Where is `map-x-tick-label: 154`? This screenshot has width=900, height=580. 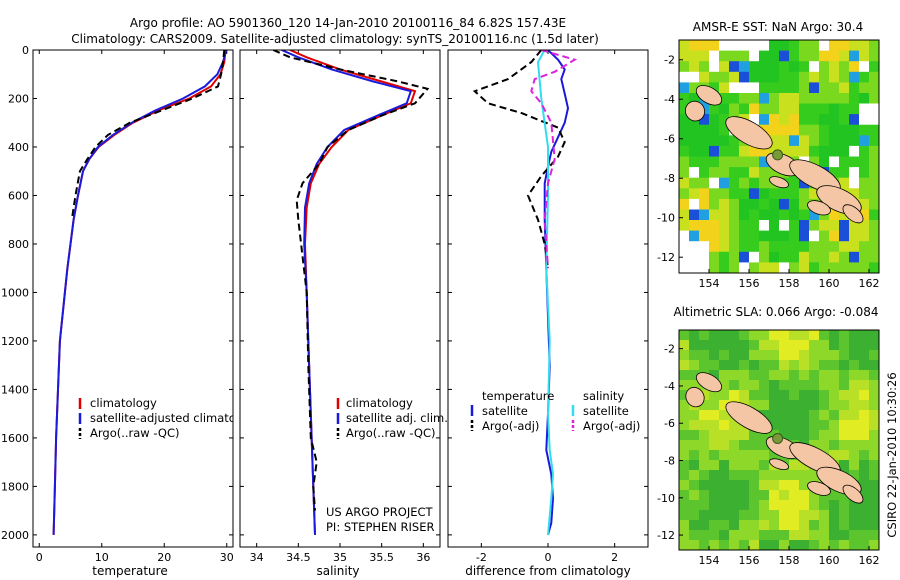
map-x-tick-label: 154 is located at coordinates (709, 283).